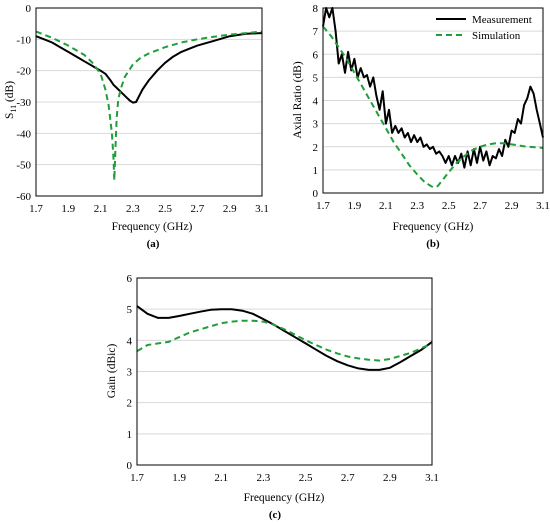 Image resolution: width=550 pixels, height=524 pixels. What do you see at coordinates (130, 373) in the screenshot?
I see `panel-c-y-tick-label: 3` at bounding box center [130, 373].